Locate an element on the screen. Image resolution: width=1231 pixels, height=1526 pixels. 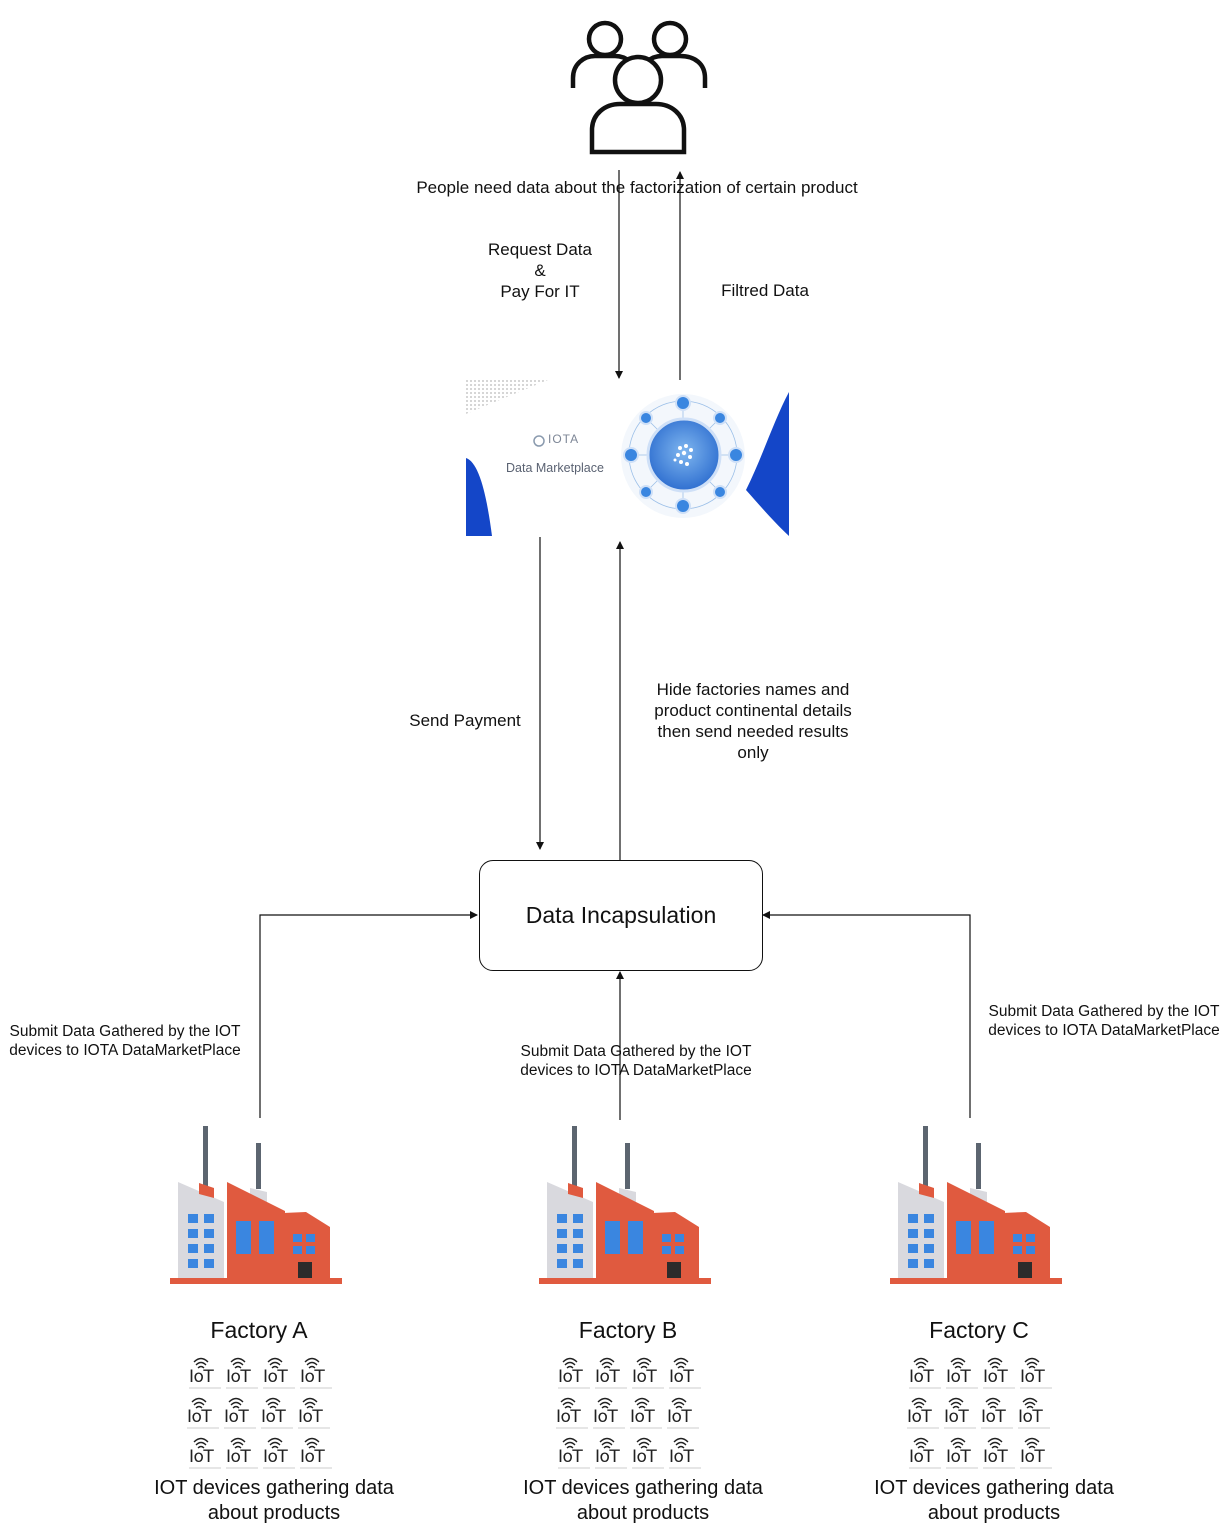
factory-name: Factory A is located at coordinates (259, 1330).